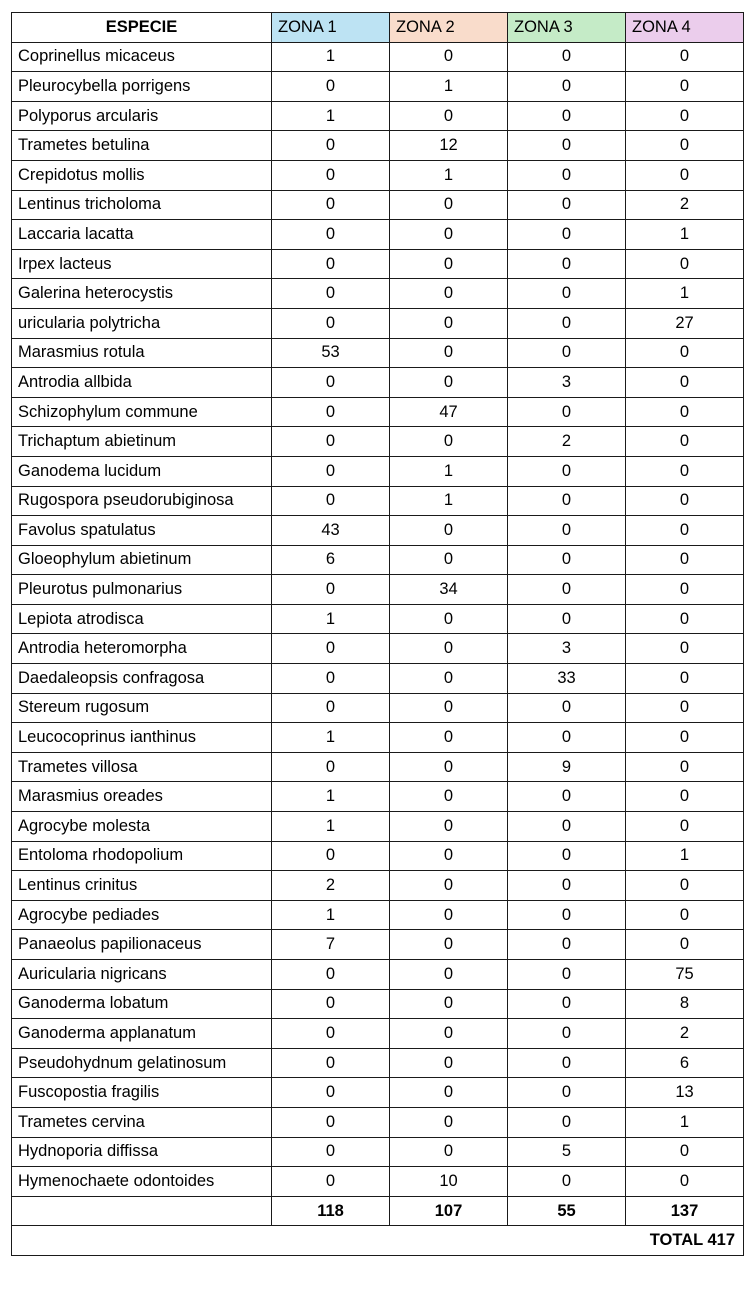 The width and height of the screenshot is (753, 1296). What do you see at coordinates (330, 1211) in the screenshot?
I see `zone-1-total: 118` at bounding box center [330, 1211].